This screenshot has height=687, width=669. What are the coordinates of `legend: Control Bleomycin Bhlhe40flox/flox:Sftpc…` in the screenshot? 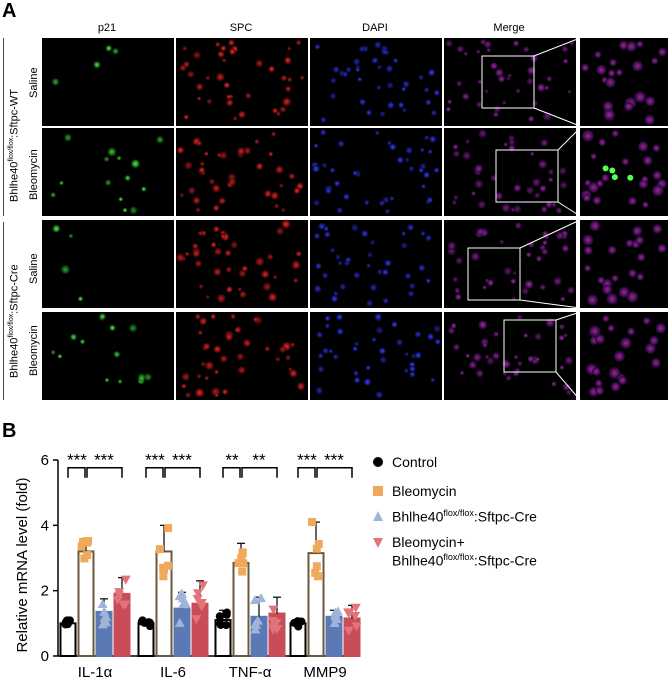 It's located at (519, 515).